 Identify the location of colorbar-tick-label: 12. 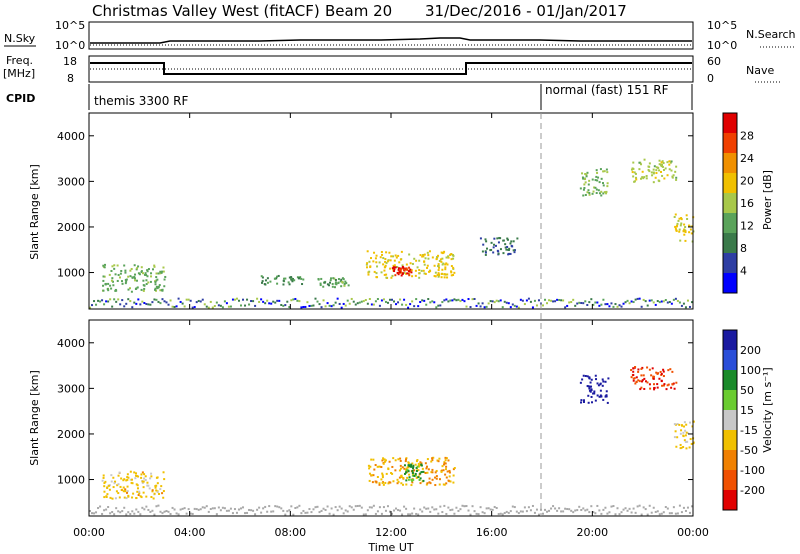
(747, 226).